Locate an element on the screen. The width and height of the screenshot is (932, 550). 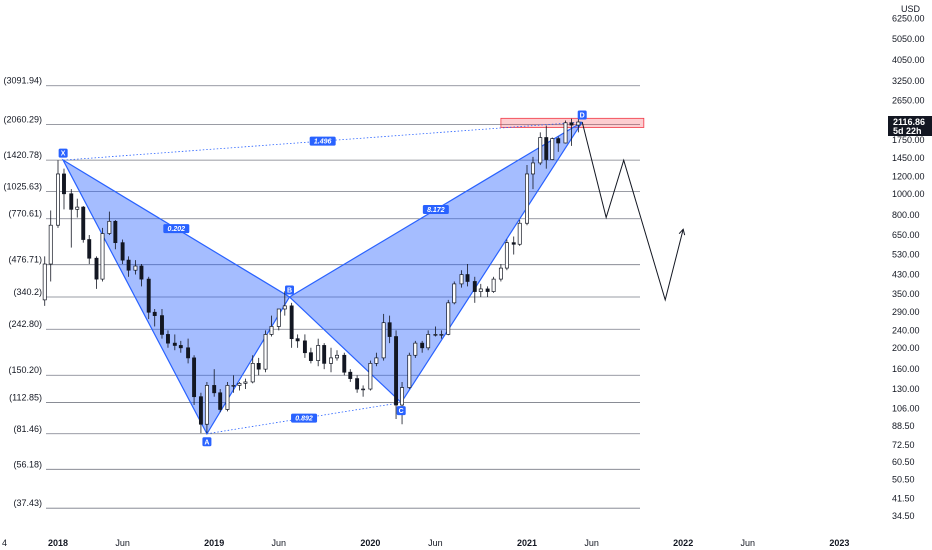
price-tick: 530.00 is located at coordinates (906, 255).